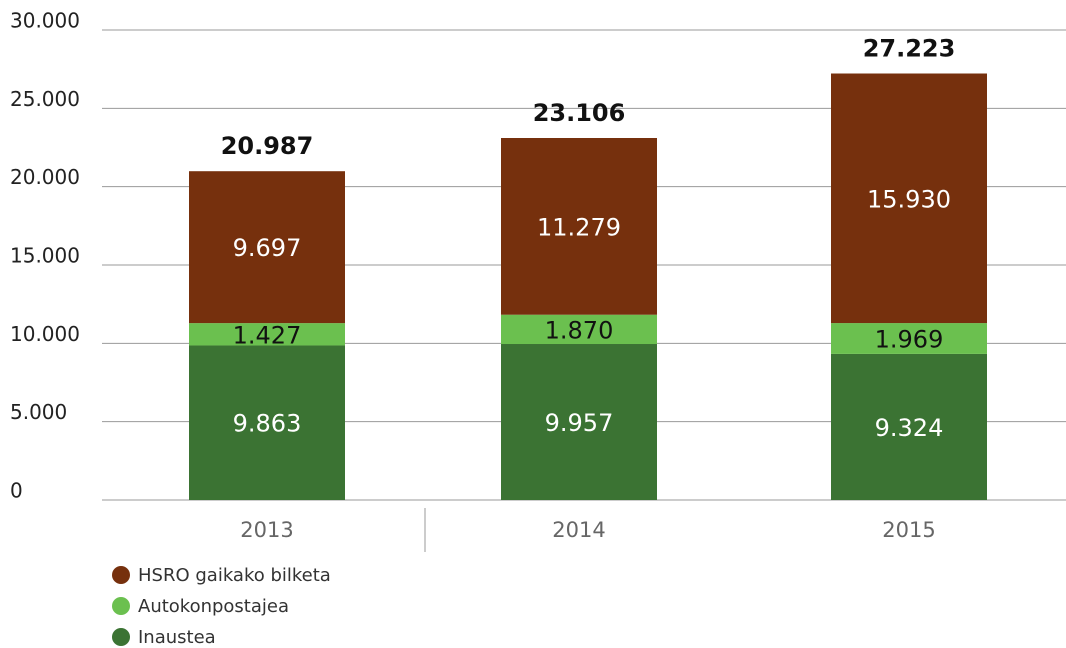 The height and width of the screenshot is (648, 1066). I want to click on y-tick-label: 5.000, so click(38, 412).